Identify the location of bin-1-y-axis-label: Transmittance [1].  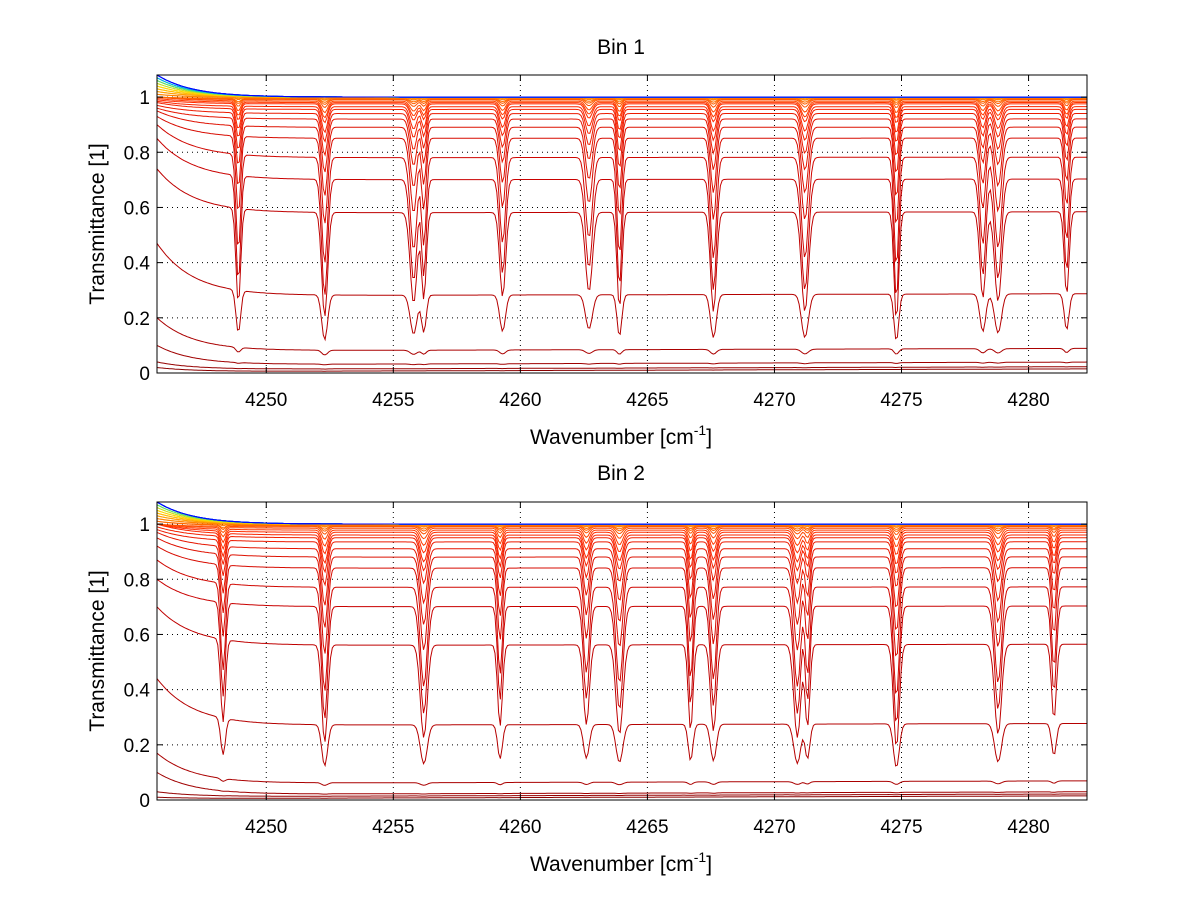
(97, 223).